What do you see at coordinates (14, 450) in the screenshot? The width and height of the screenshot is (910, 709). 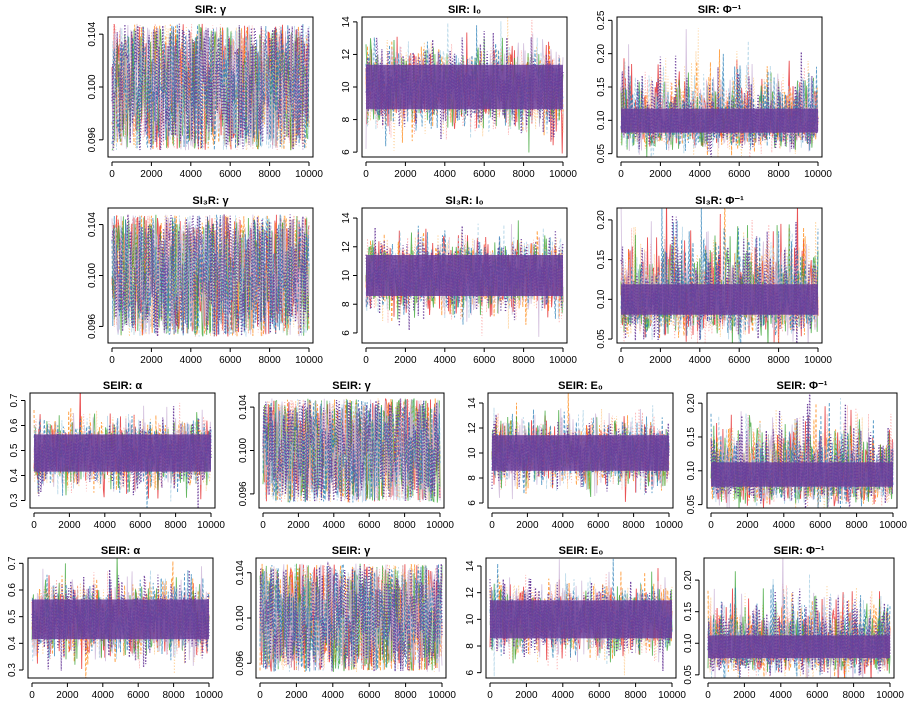 I see `y-tick-label: 0.5` at bounding box center [14, 450].